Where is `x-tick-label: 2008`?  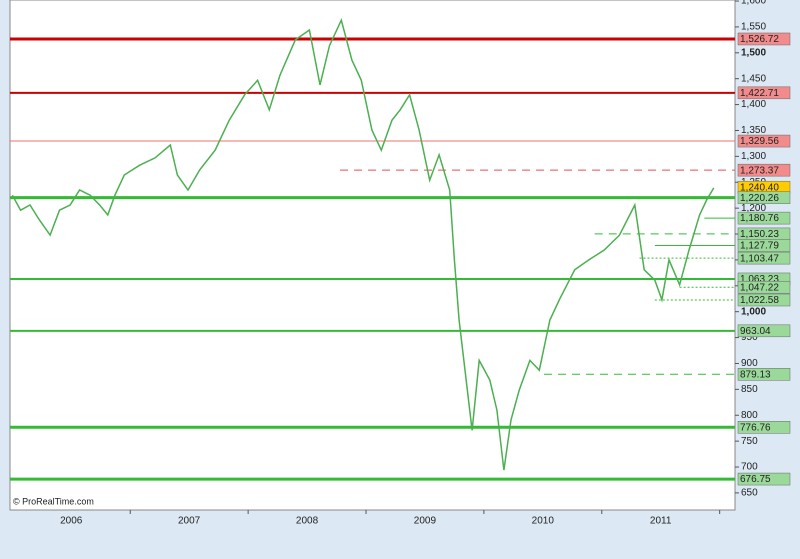 x-tick-label: 2008 is located at coordinates (307, 521).